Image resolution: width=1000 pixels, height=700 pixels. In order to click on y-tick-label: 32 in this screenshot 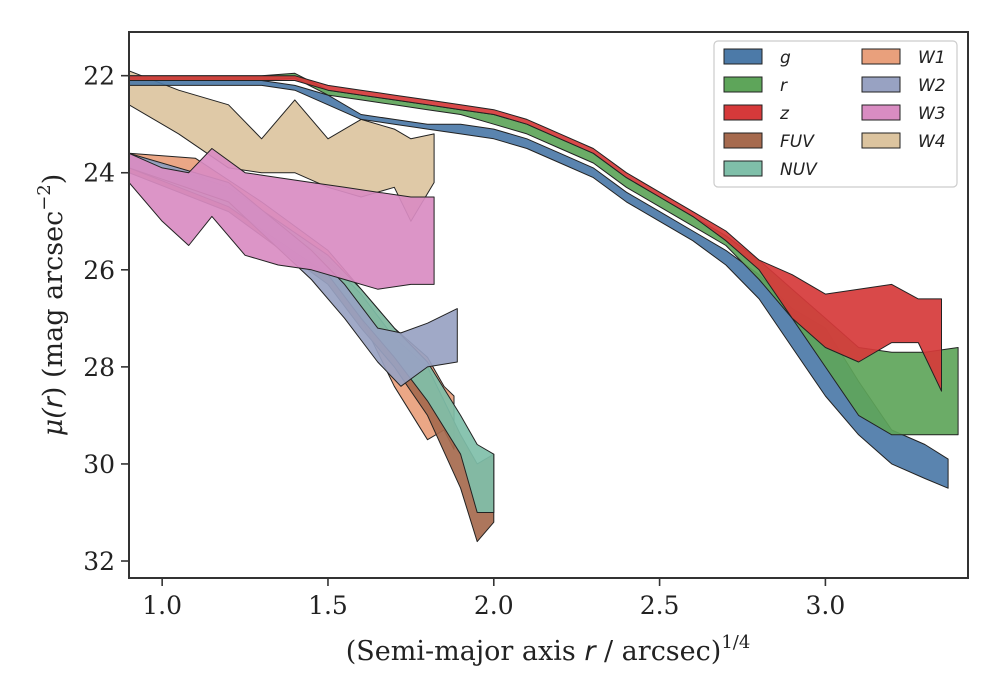, I will do `click(99, 561)`.